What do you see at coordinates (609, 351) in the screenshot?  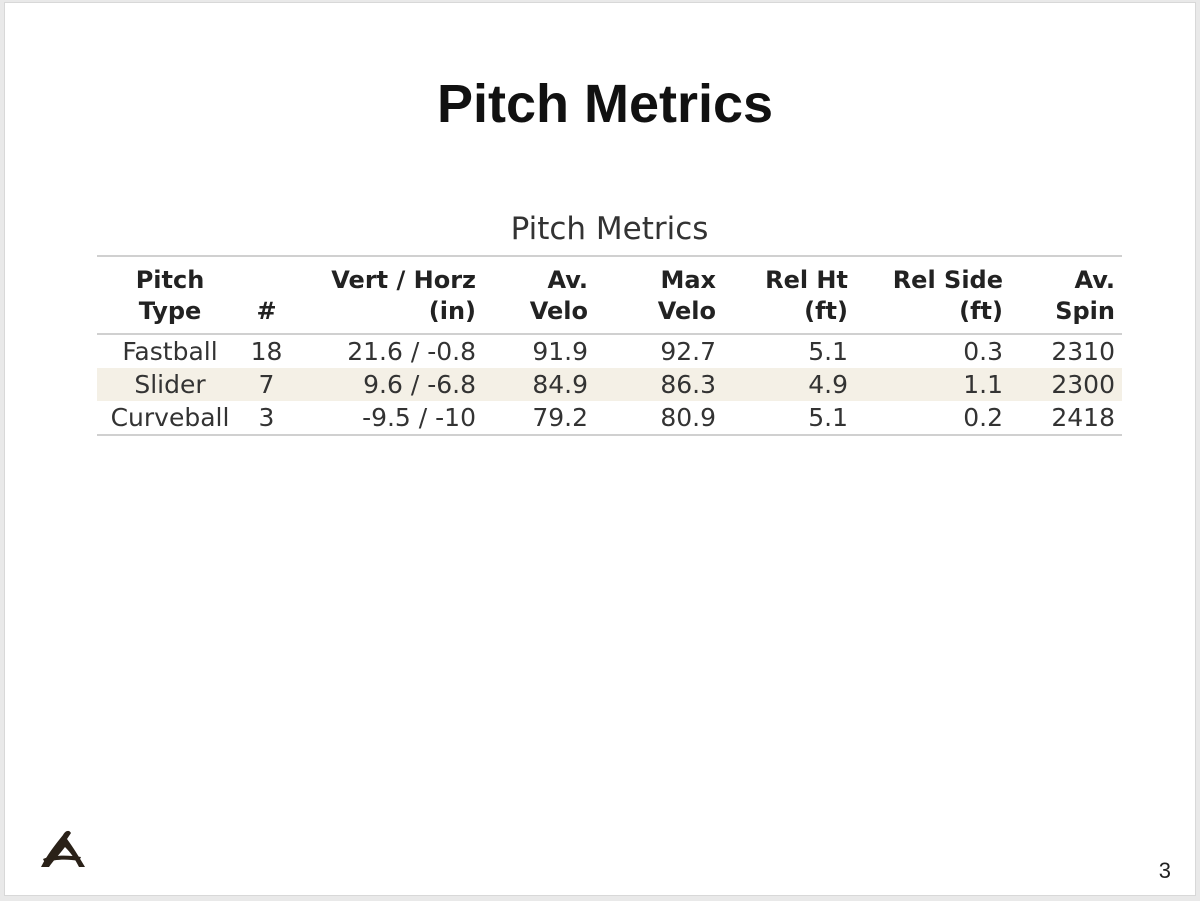 I see `table-row: Fastball 18 21.6 / -0.8 91.9 92.7 5.1 0.3 2310` at bounding box center [609, 351].